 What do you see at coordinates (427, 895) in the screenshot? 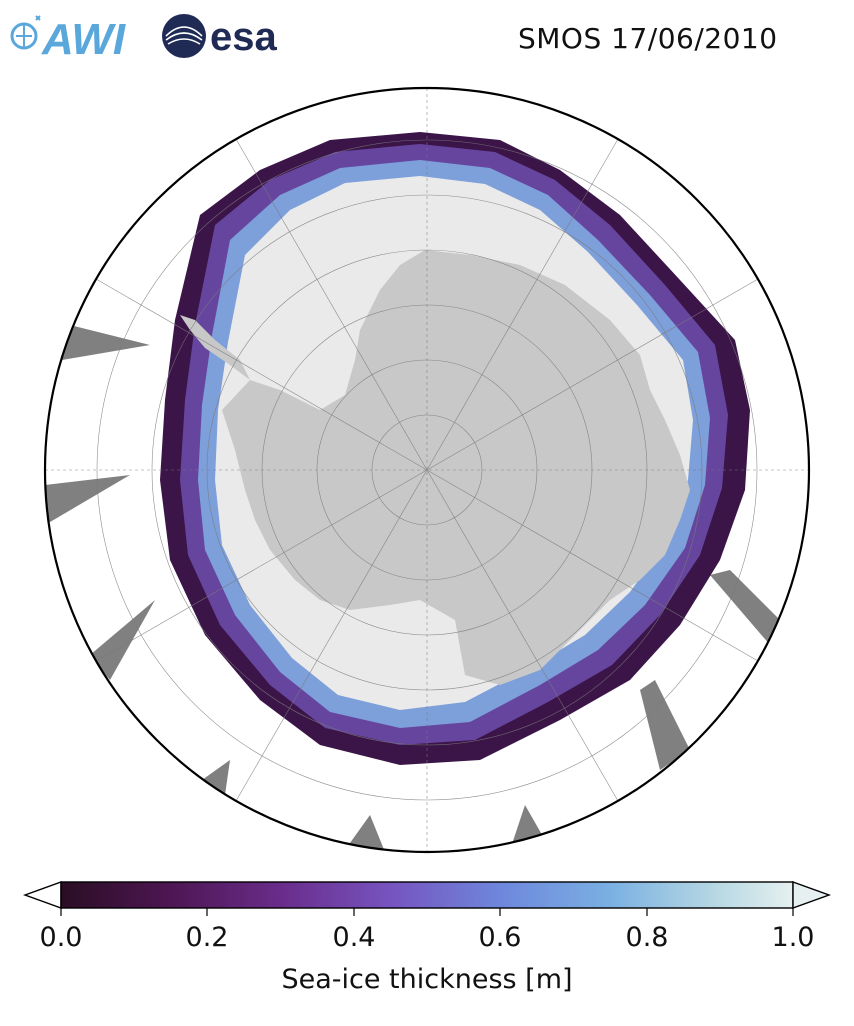
I see `colorbar-gradient` at bounding box center [427, 895].